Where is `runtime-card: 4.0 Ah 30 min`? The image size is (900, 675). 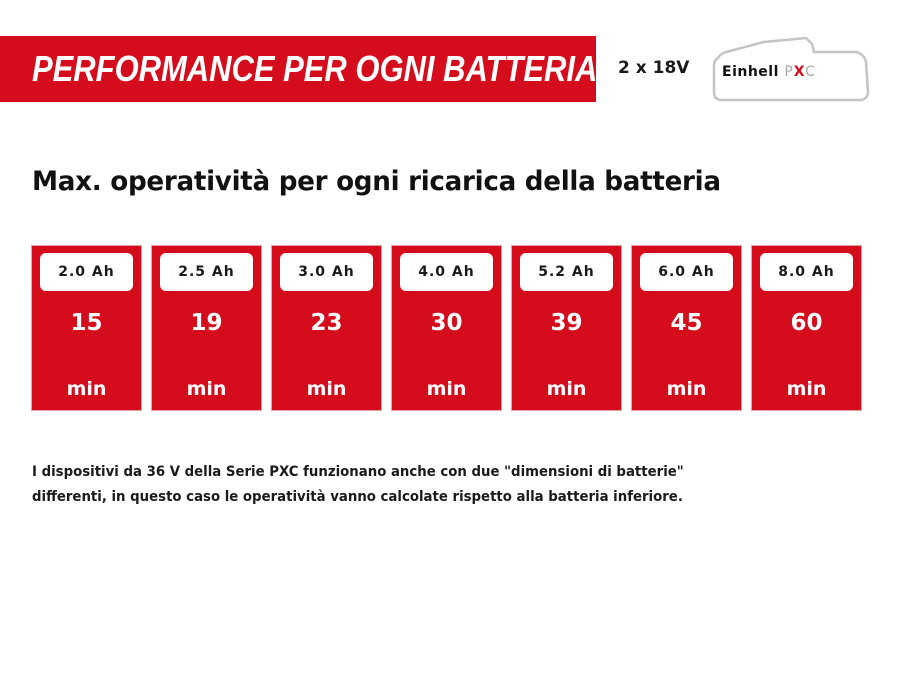
runtime-card: 4.0 Ah 30 min is located at coordinates (446, 328).